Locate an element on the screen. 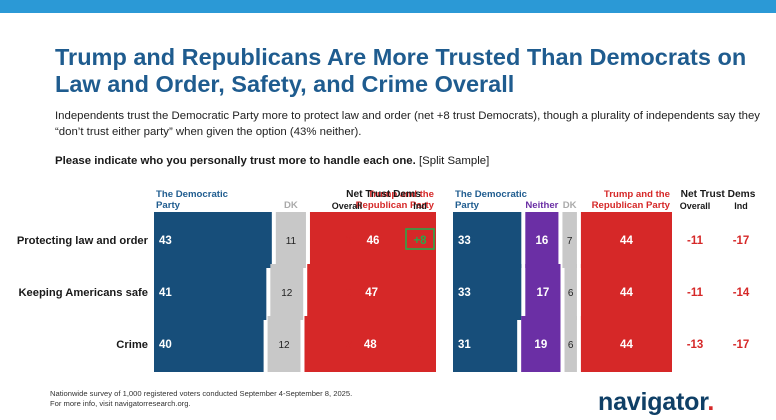  category-label: Protecting law and order is located at coordinates (83, 241).